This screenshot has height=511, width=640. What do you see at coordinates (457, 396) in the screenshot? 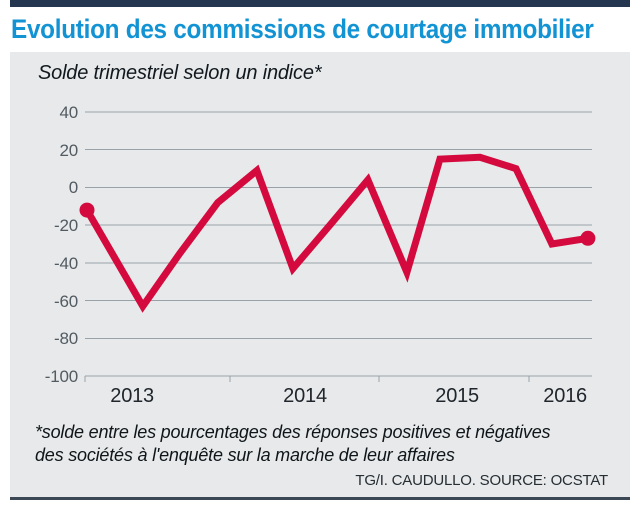
I see `x-tick-label-2015: 2015` at bounding box center [457, 396].